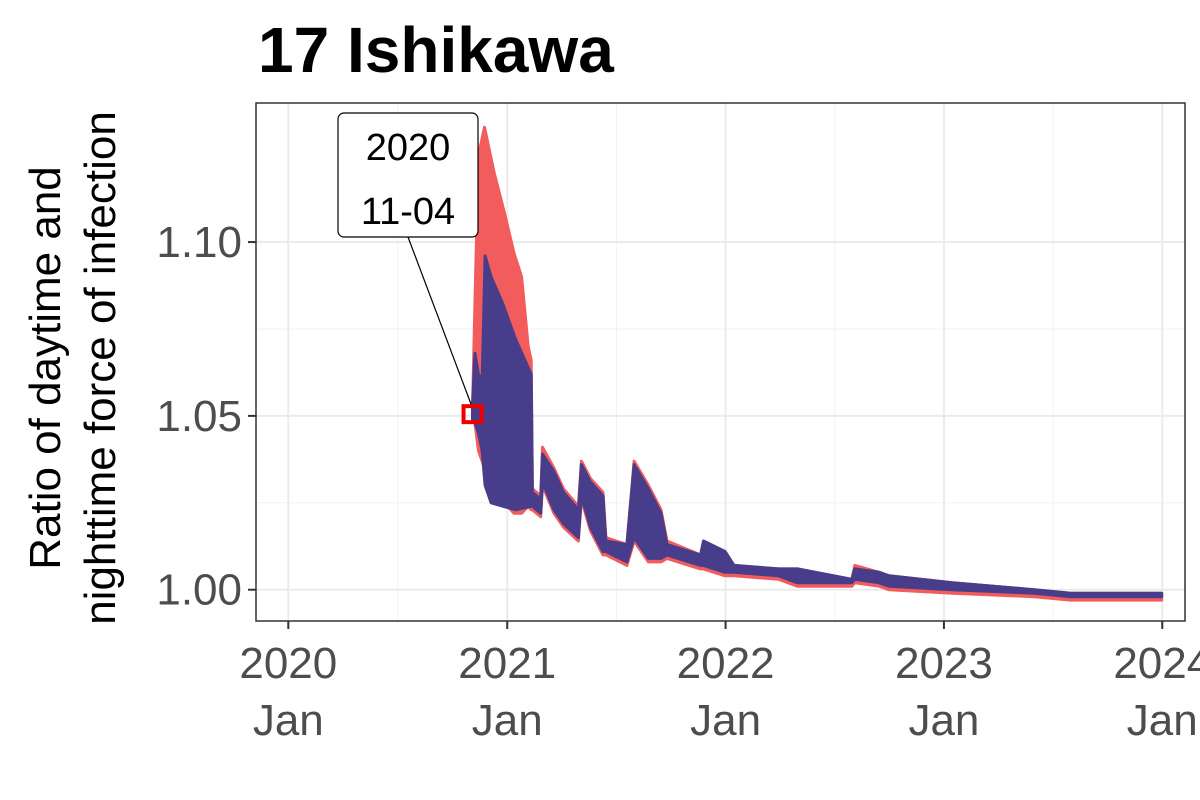  I want to click on x-tick-label: 2021, so click(507, 663).